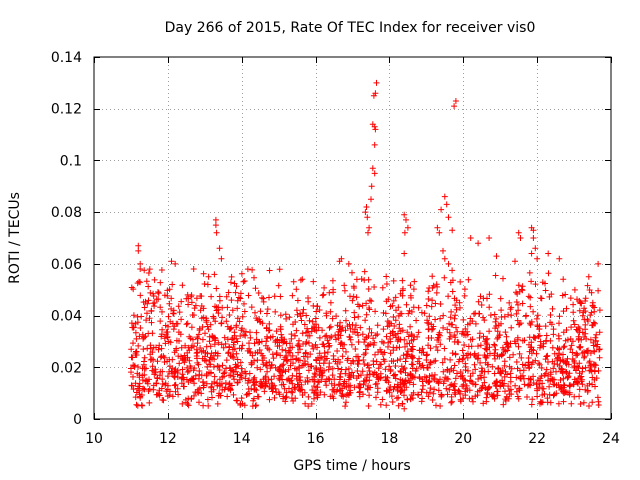 This screenshot has height=480, width=640. What do you see at coordinates (611, 439) in the screenshot?
I see `x-tick-label: 24` at bounding box center [611, 439].